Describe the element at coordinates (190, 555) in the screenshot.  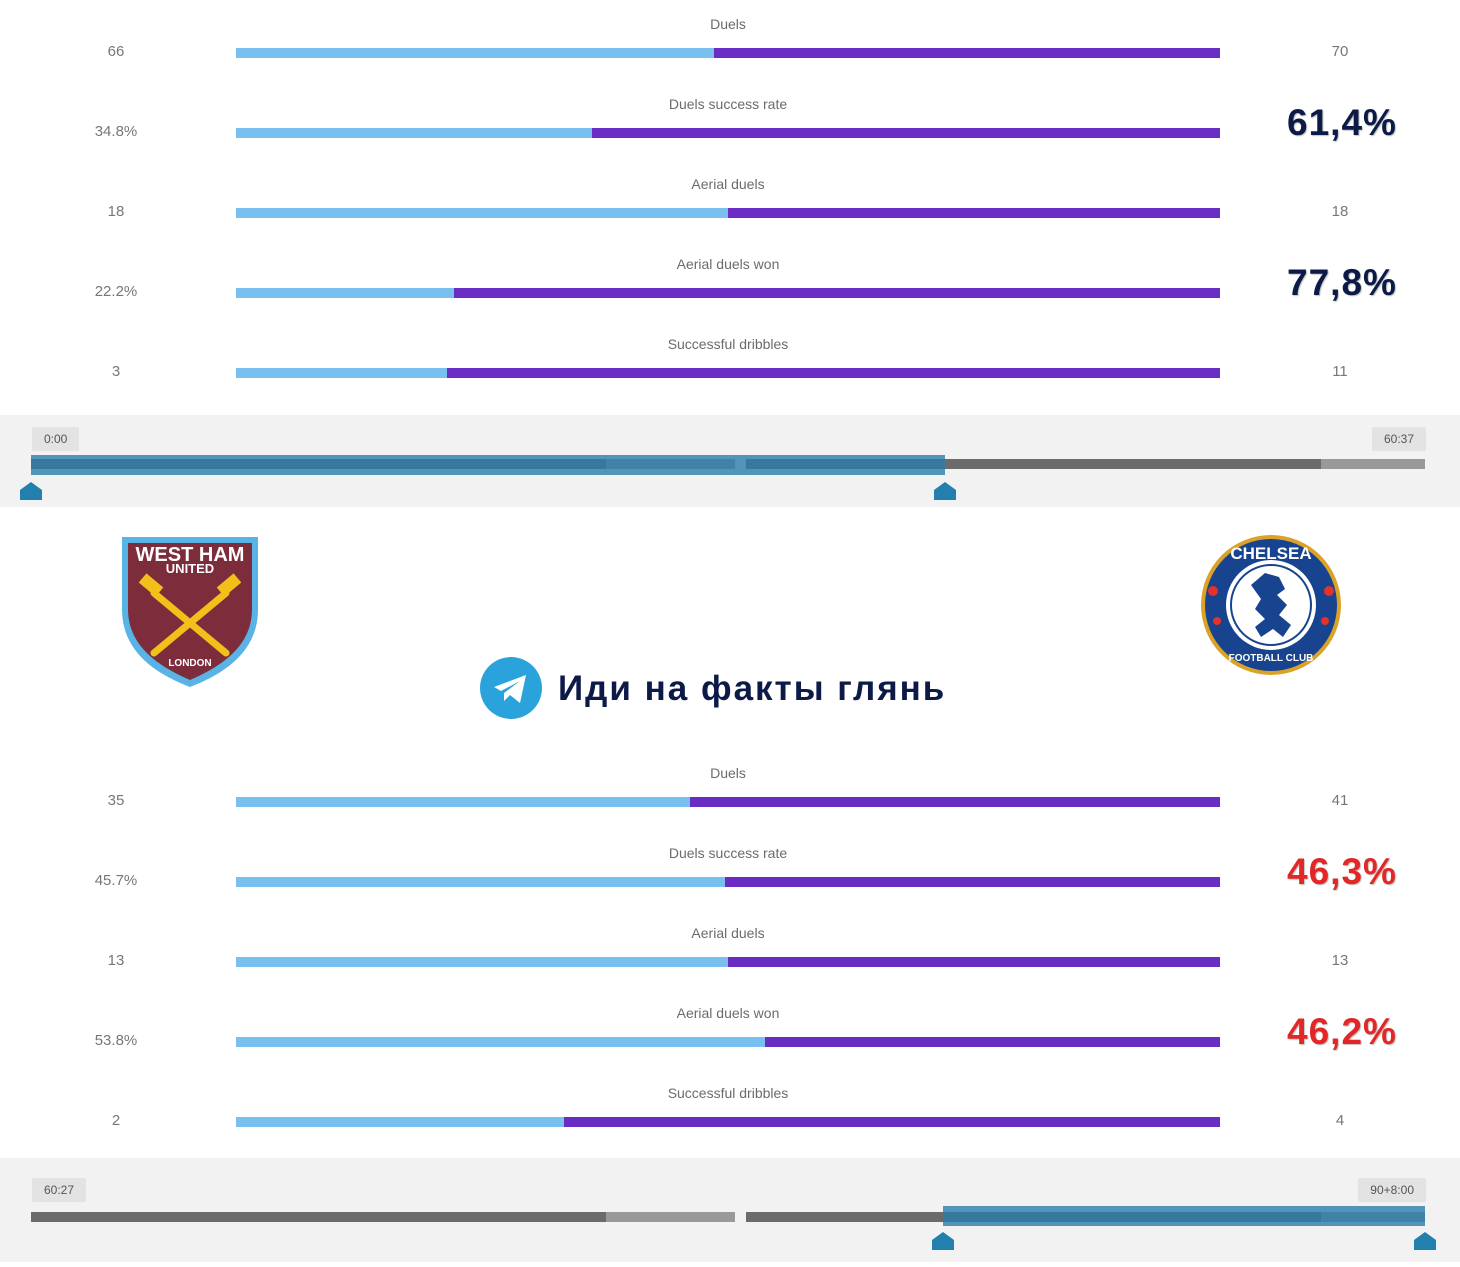
I see `svg-text: WEST HAM` at that location.